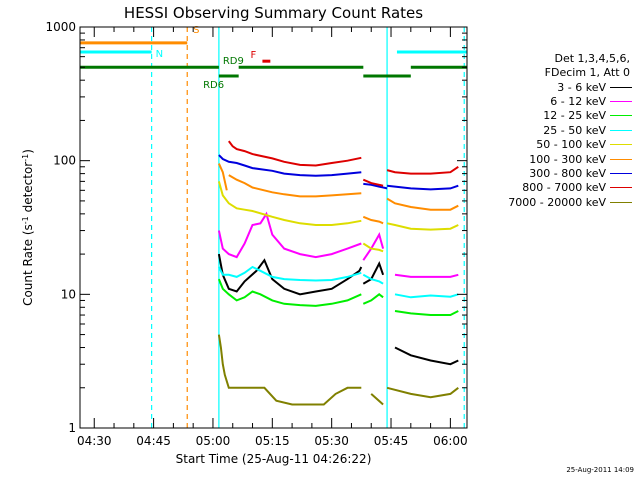 This screenshot has height=480, width=640. I want to click on state-label-0: S, so click(196, 30).